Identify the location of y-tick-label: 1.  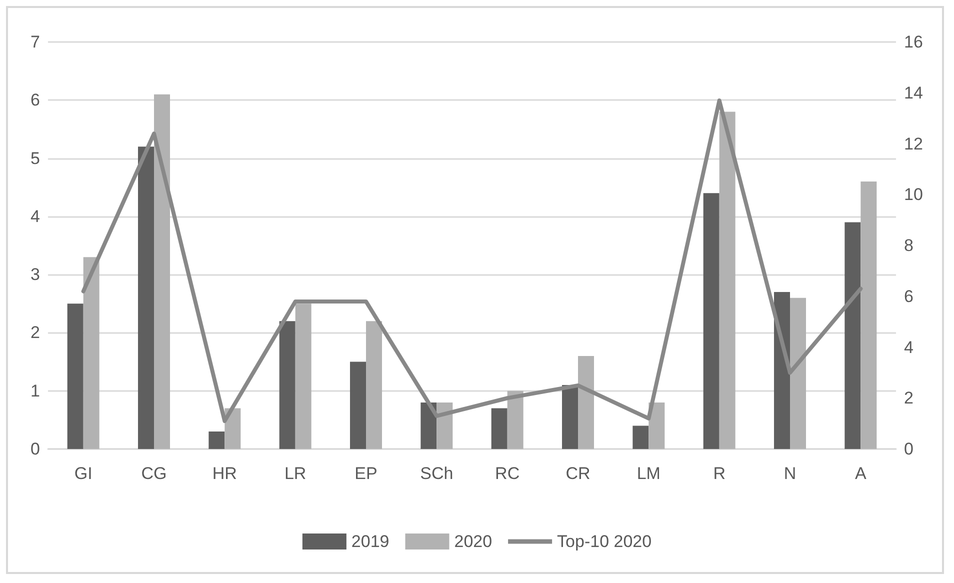
(35, 390).